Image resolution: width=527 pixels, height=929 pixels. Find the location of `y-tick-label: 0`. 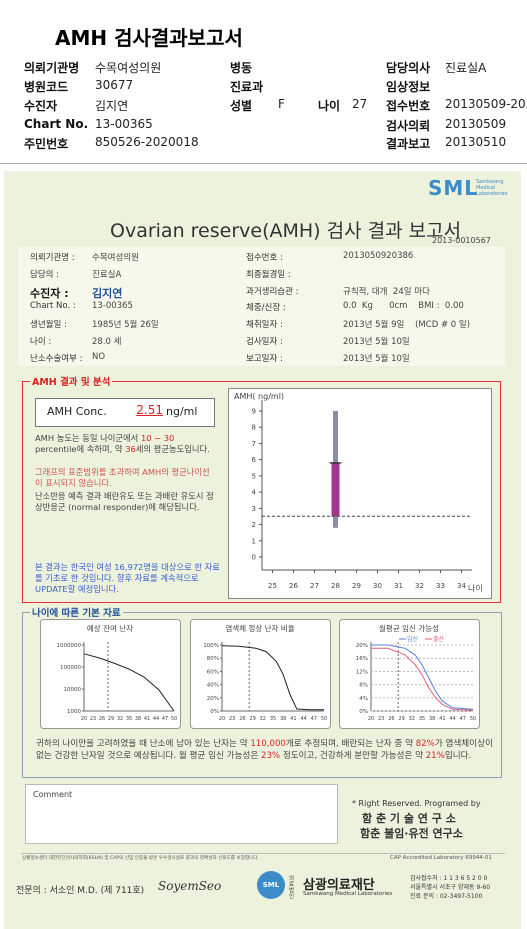

y-tick-label: 0 is located at coordinates (254, 558).